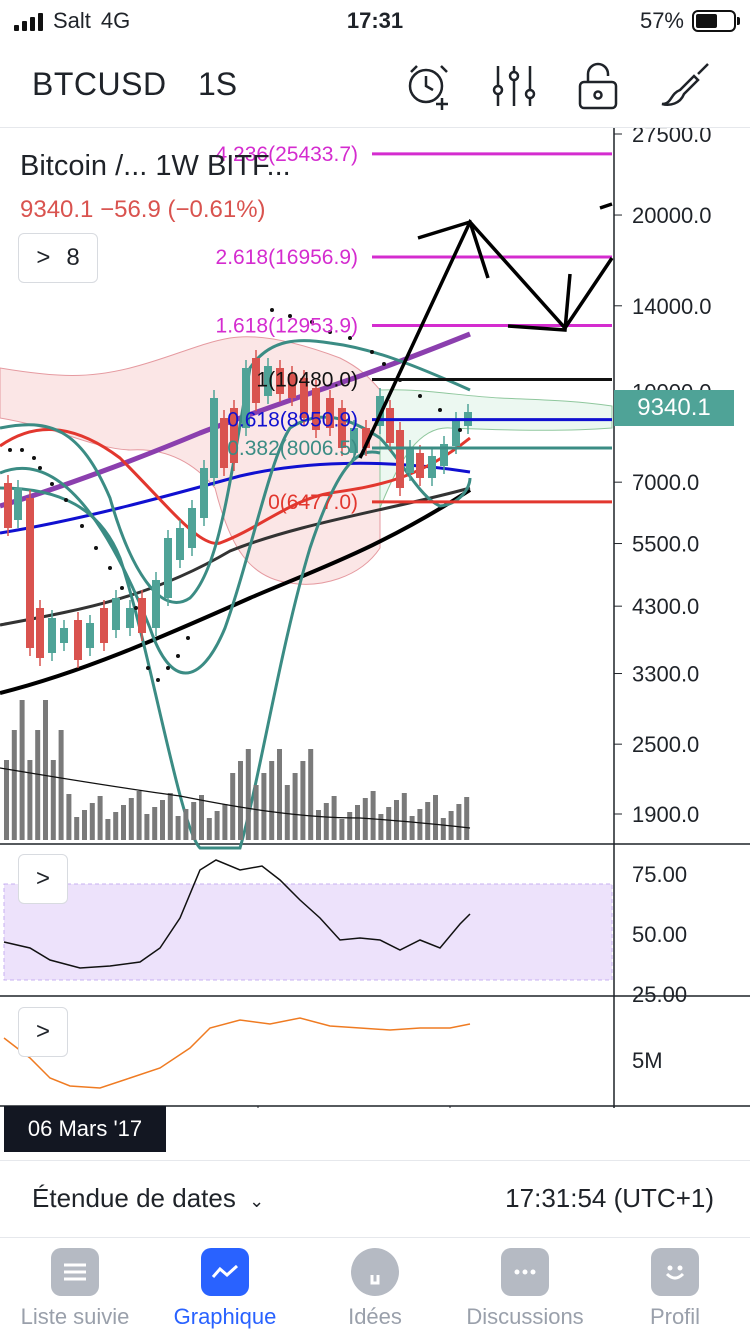  I want to click on tab-ideas: Idées, so click(375, 1289).